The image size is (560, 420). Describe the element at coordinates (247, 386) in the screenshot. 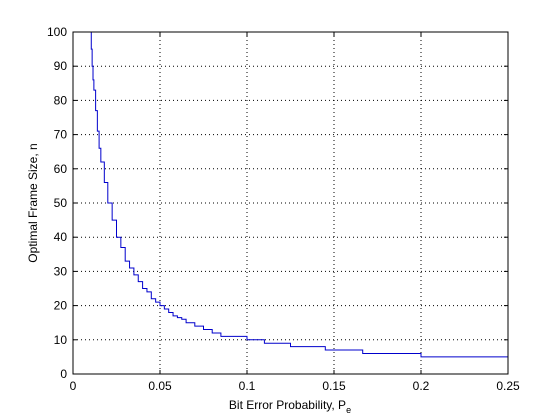

I see `x-tick-label: 0.1` at that location.